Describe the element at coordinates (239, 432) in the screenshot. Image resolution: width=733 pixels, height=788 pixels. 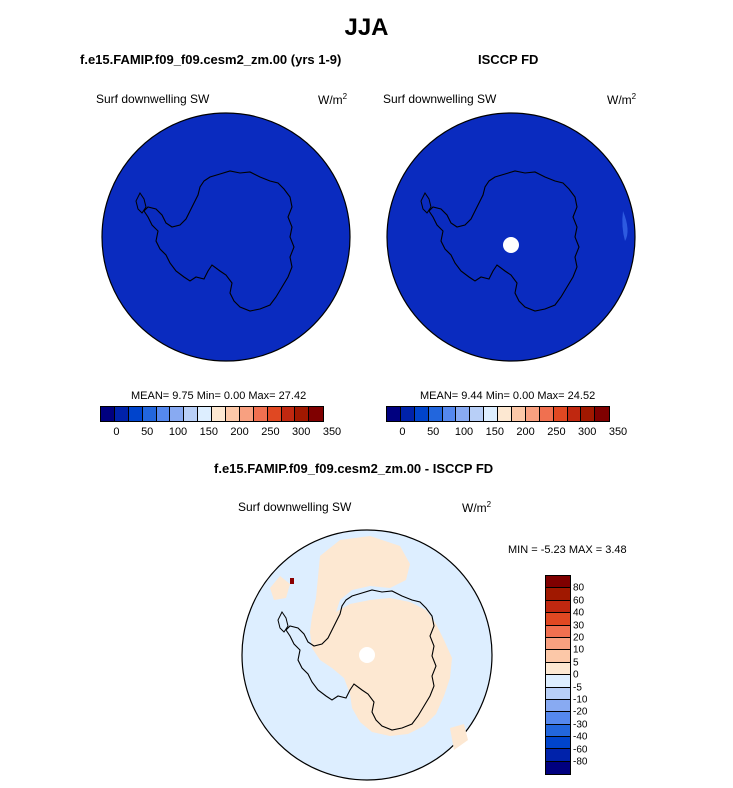
I see `panel-1-colorbar-tick: 200` at that location.